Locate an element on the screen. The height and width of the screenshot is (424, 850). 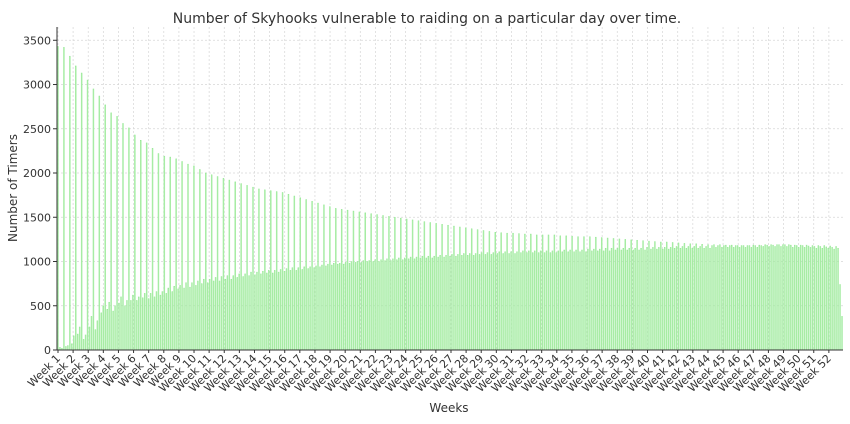
y-tick-label: 2500 is located at coordinates (37, 129).